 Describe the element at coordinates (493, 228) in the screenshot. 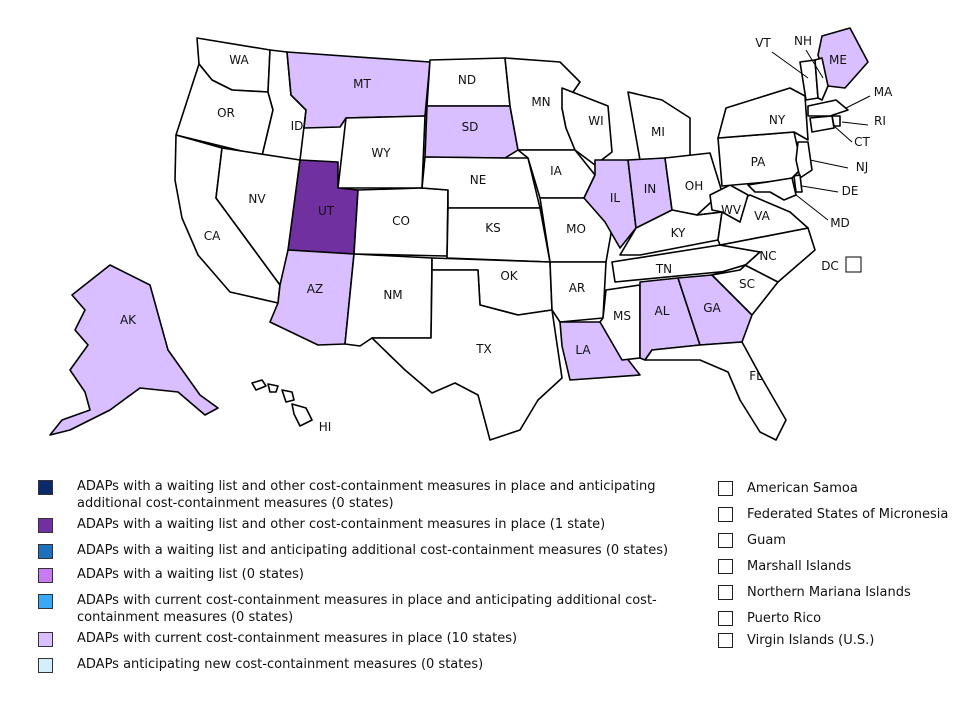

I see `state-label-ks: KS` at that location.